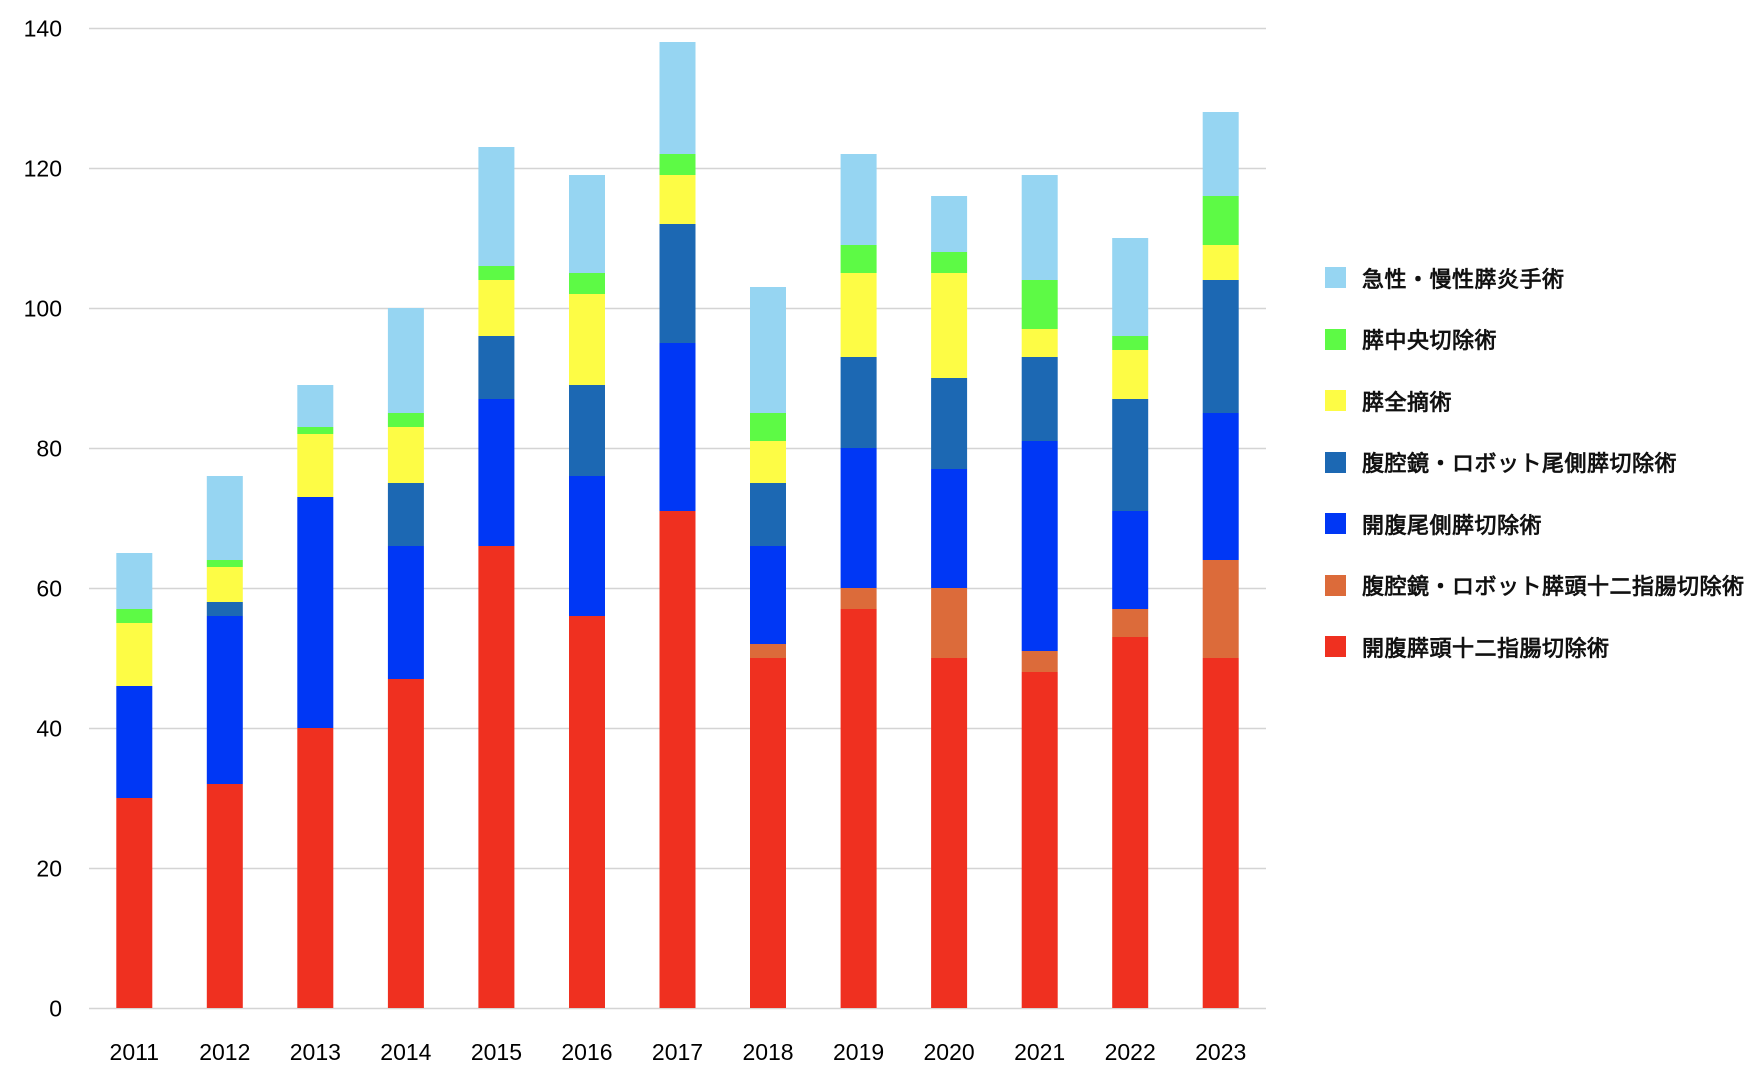 This screenshot has height=1066, width=1764. What do you see at coordinates (43, 309) in the screenshot?
I see `y-tick-label: 100` at bounding box center [43, 309].